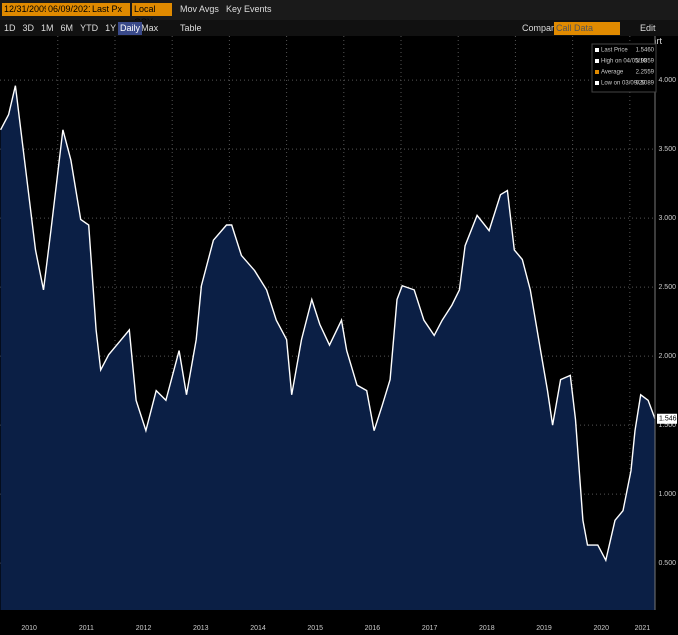 The image size is (678, 635). Describe the element at coordinates (544, 628) in the screenshot. I see `x-tick-label: 2019` at that location.